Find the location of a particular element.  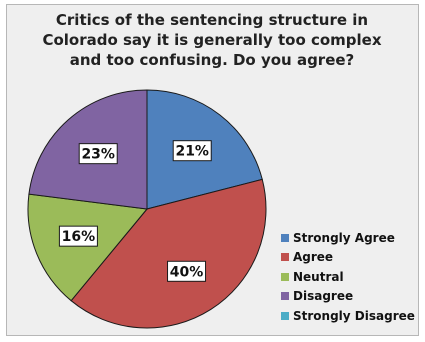

legend-label: Disagree is located at coordinates (323, 296).